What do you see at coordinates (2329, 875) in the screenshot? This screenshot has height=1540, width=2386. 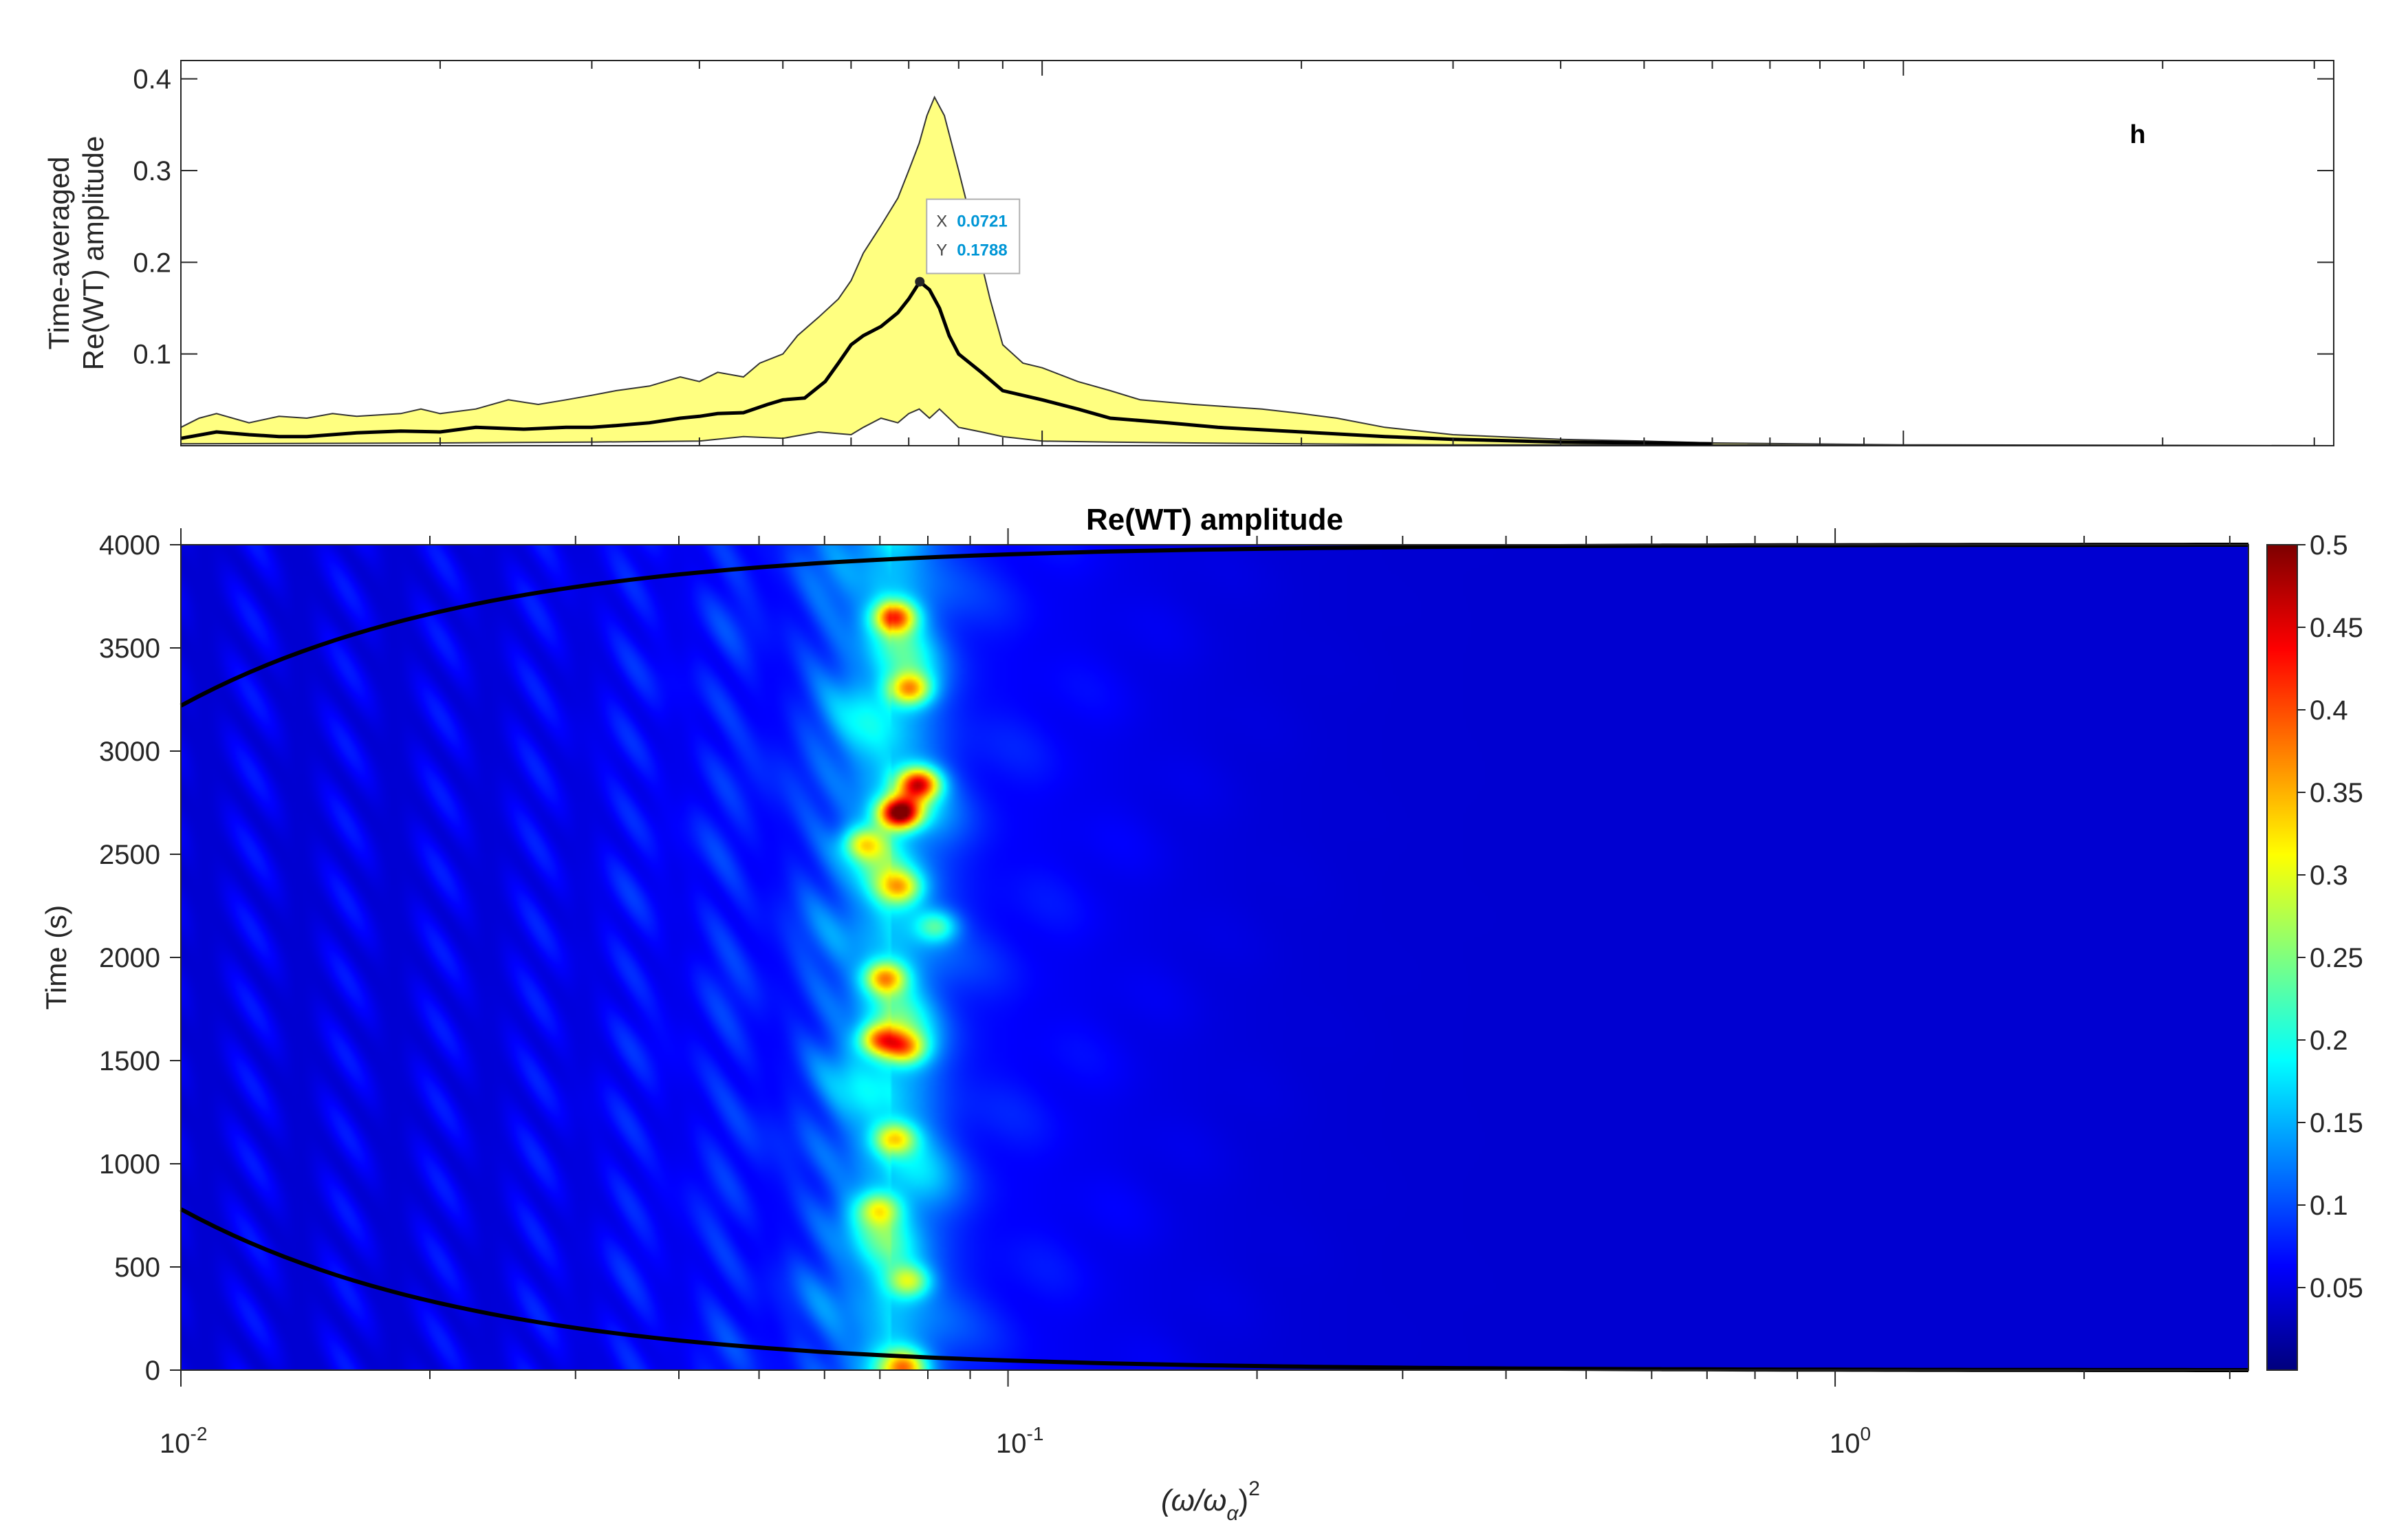 I see `colorbar-tick-label: 0.3` at bounding box center [2329, 875].